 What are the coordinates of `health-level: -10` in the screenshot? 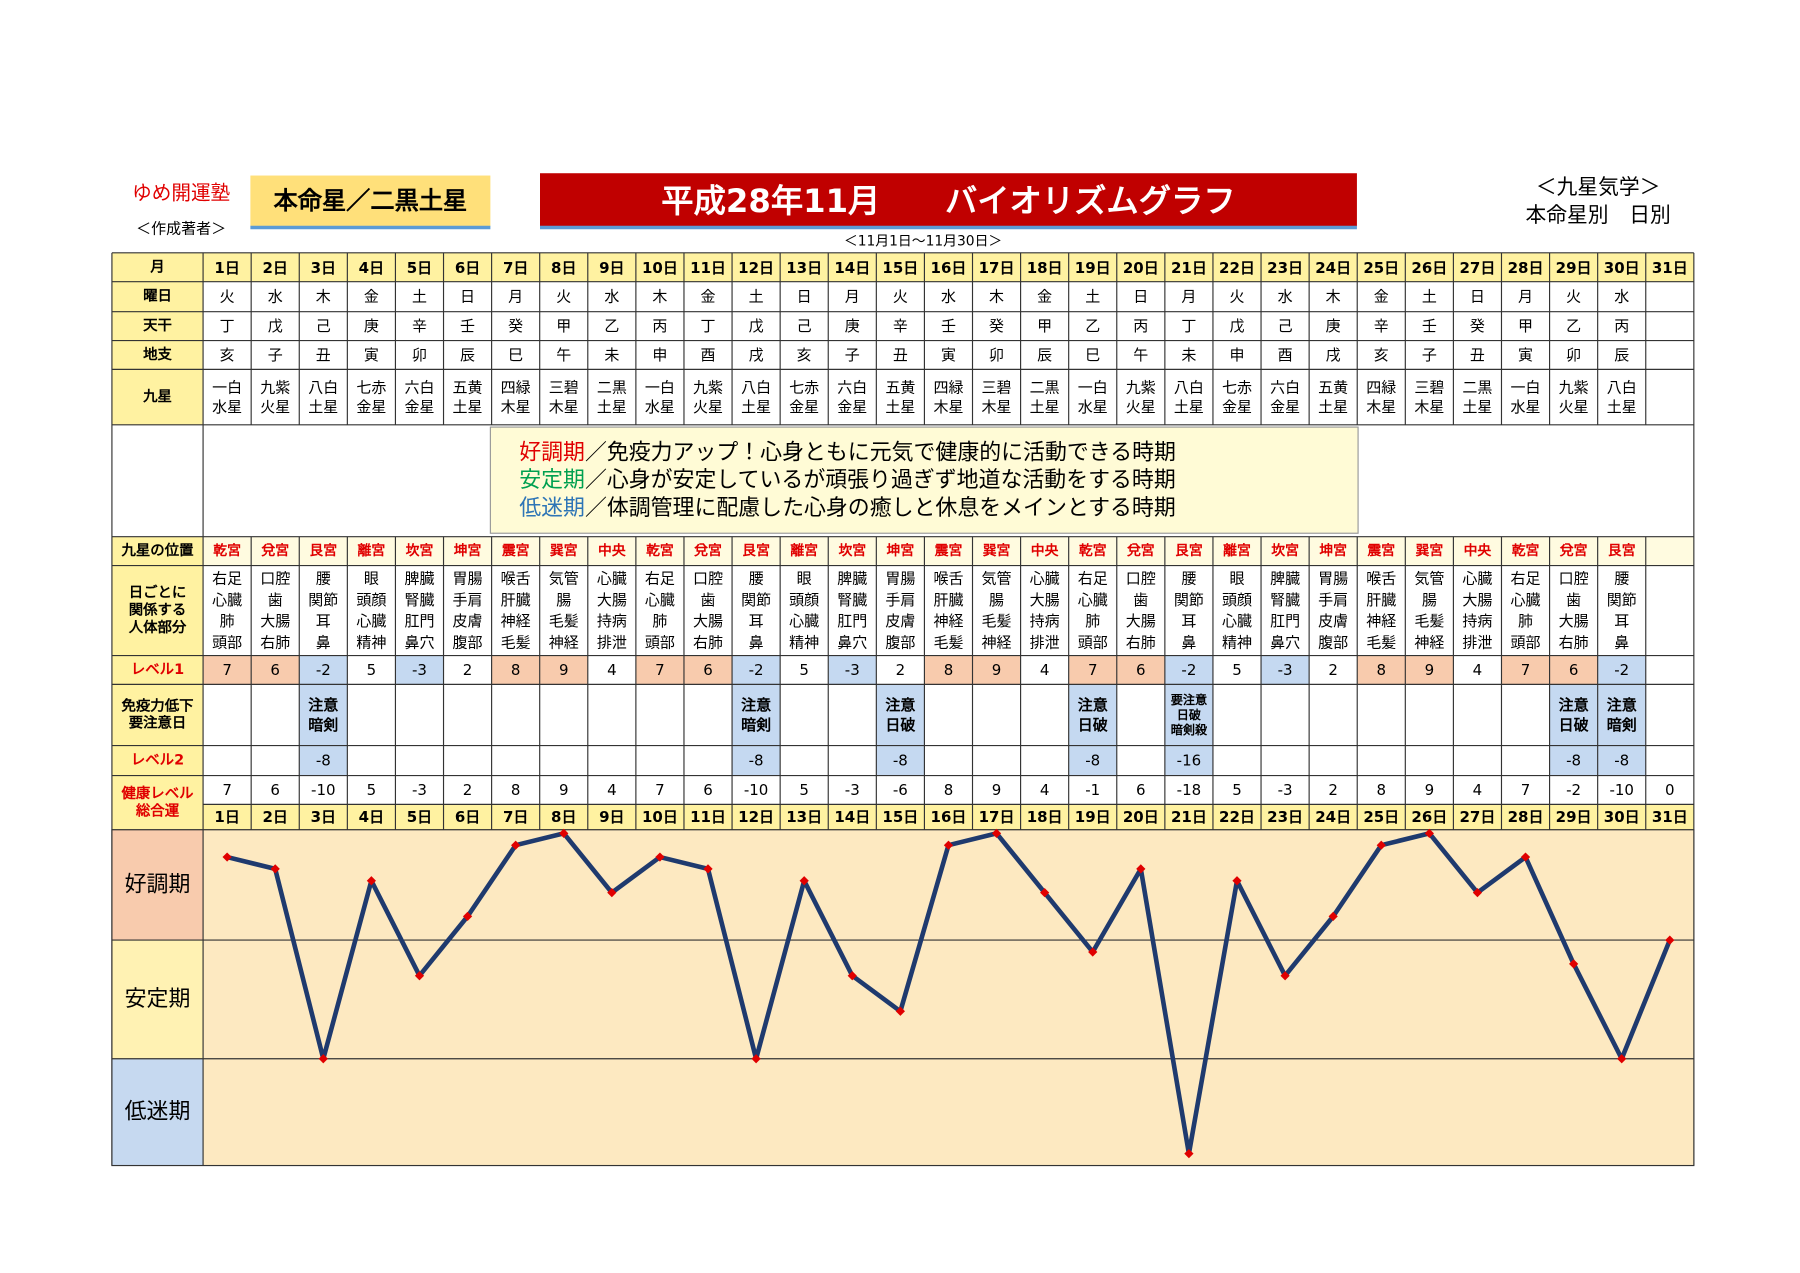 It's located at (323, 790).